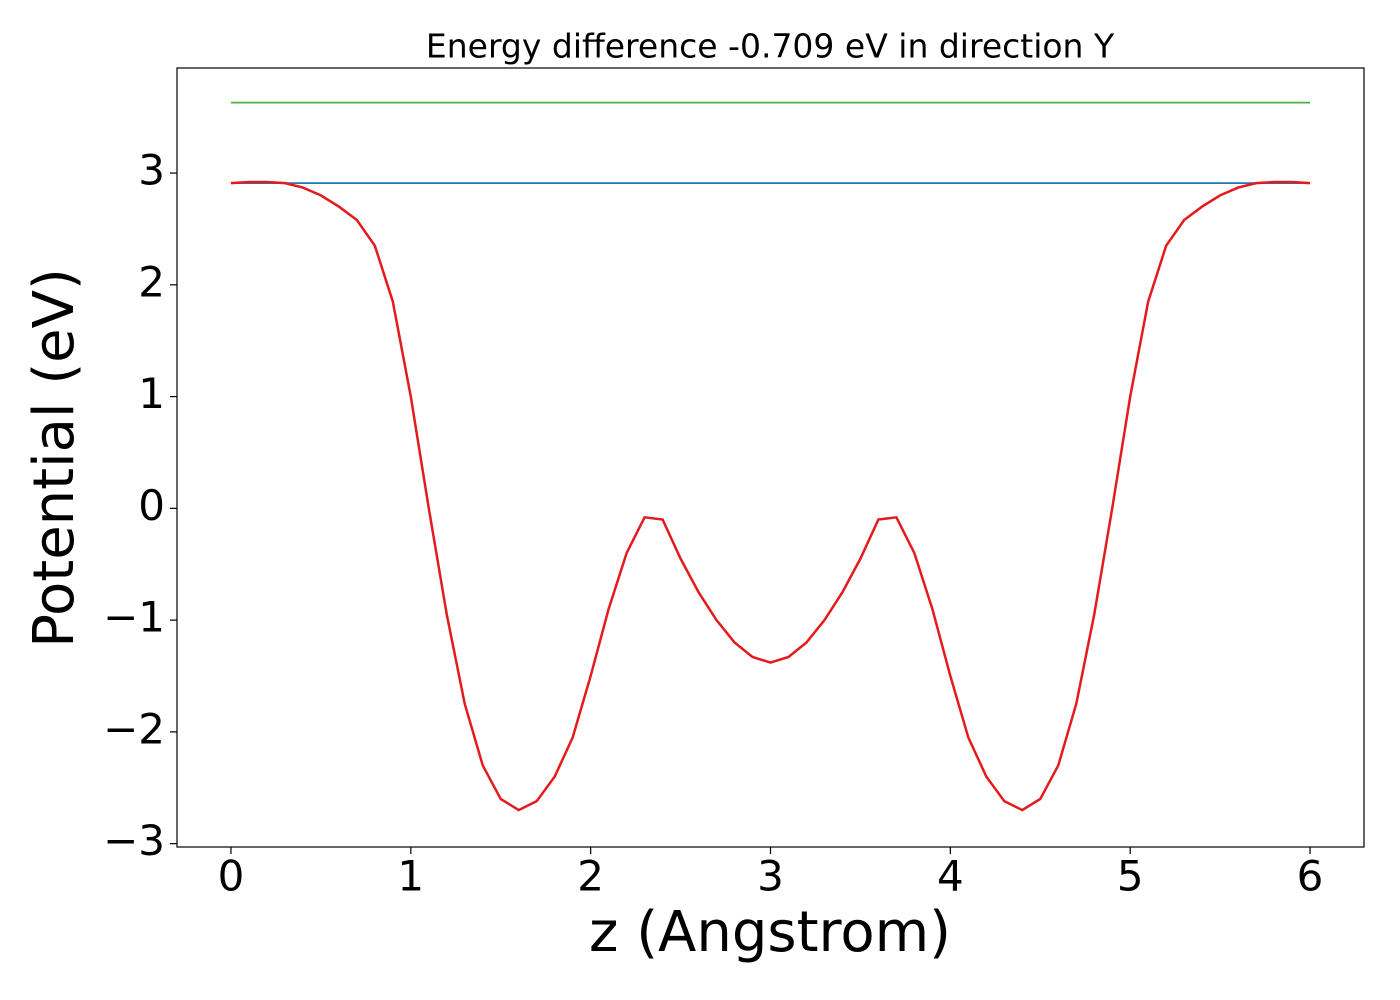 The width and height of the screenshot is (1400, 1000). I want to click on y-axis-label: Potential (eV), so click(54, 458).